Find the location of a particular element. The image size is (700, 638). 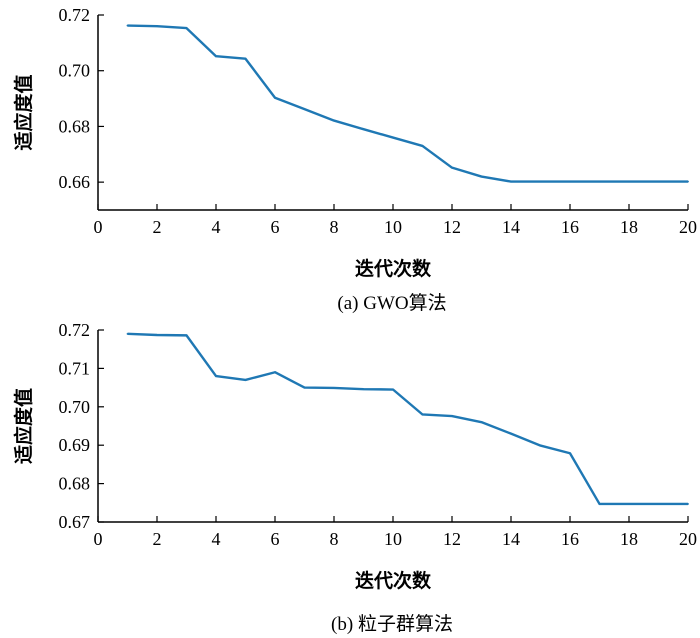

y-tick-label: 0.69 is located at coordinates (75, 445).